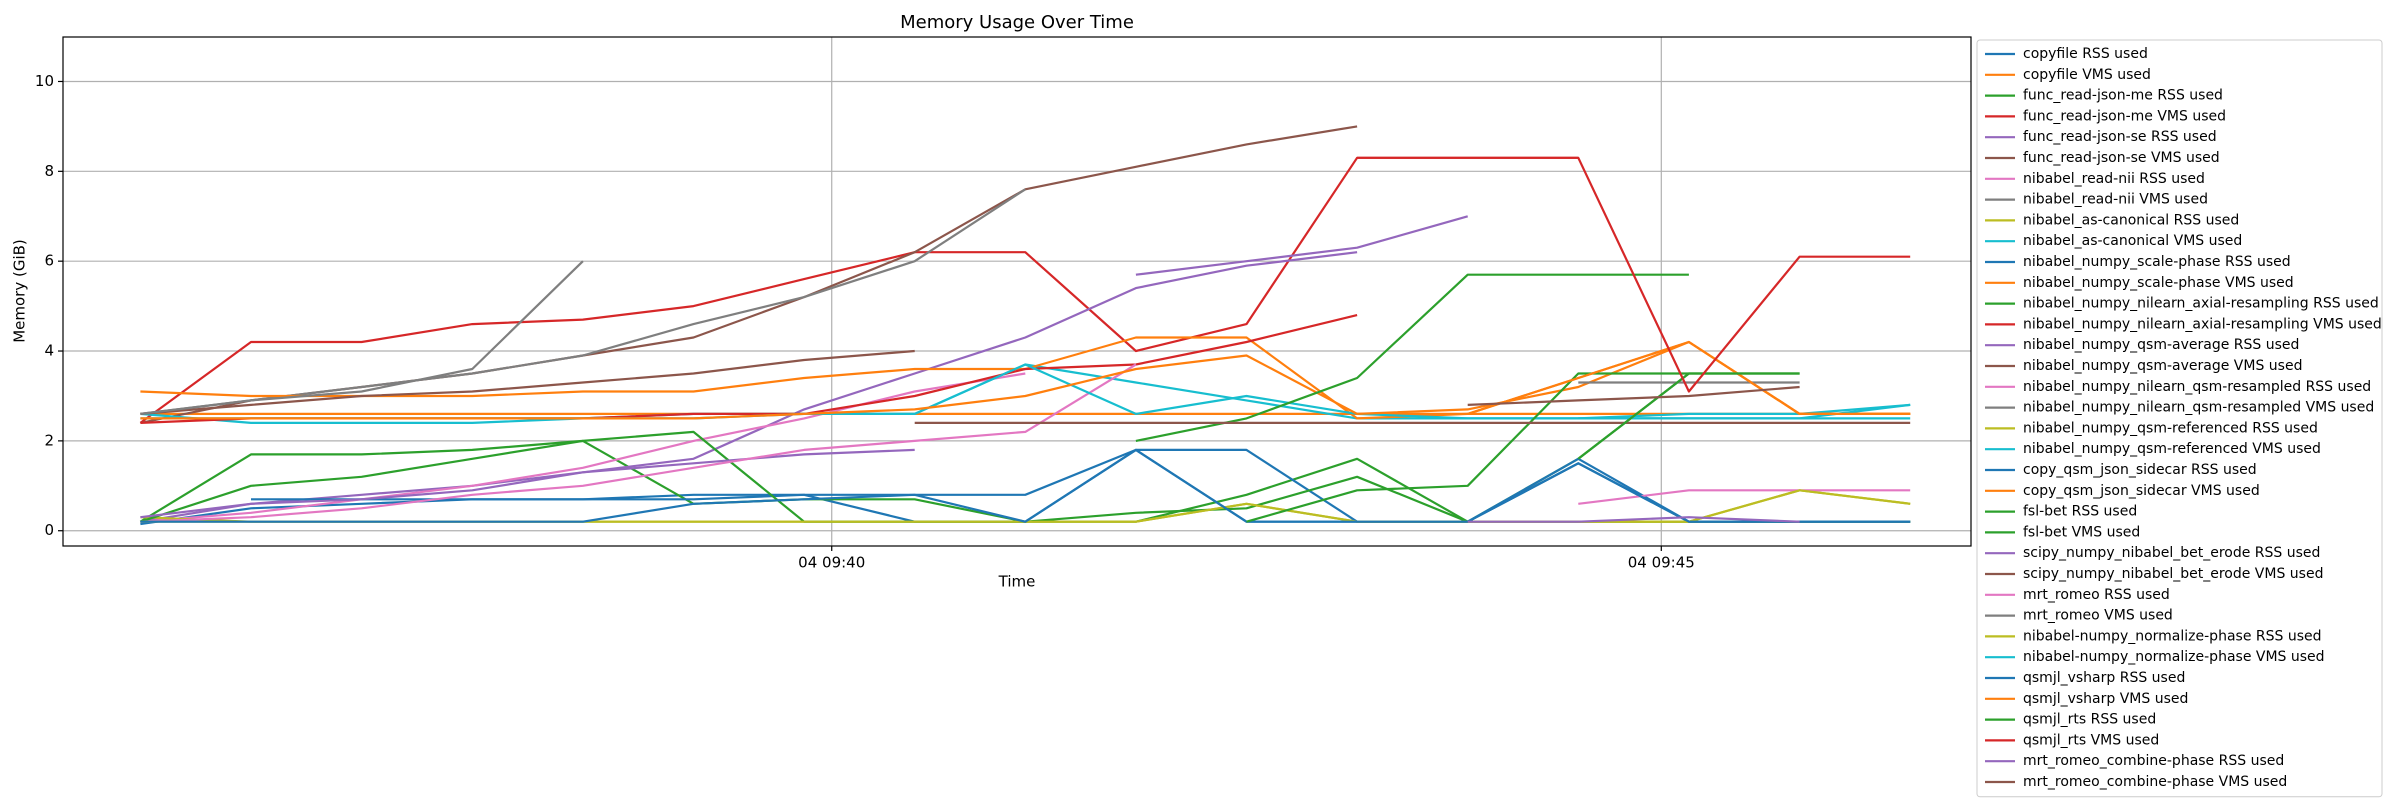  What do you see at coordinates (2120, 137) in the screenshot?
I see `legend-label: func_read-json-se RSS used` at bounding box center [2120, 137].